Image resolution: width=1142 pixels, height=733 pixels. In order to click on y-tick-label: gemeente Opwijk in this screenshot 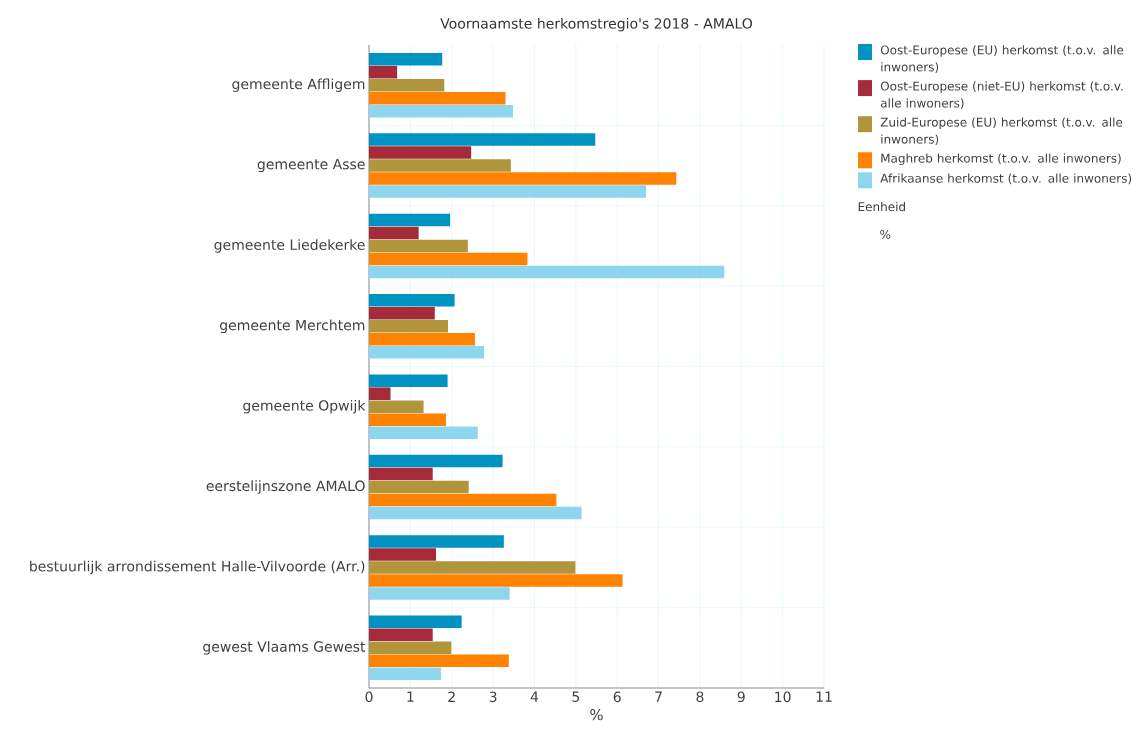, I will do `click(304, 406)`.